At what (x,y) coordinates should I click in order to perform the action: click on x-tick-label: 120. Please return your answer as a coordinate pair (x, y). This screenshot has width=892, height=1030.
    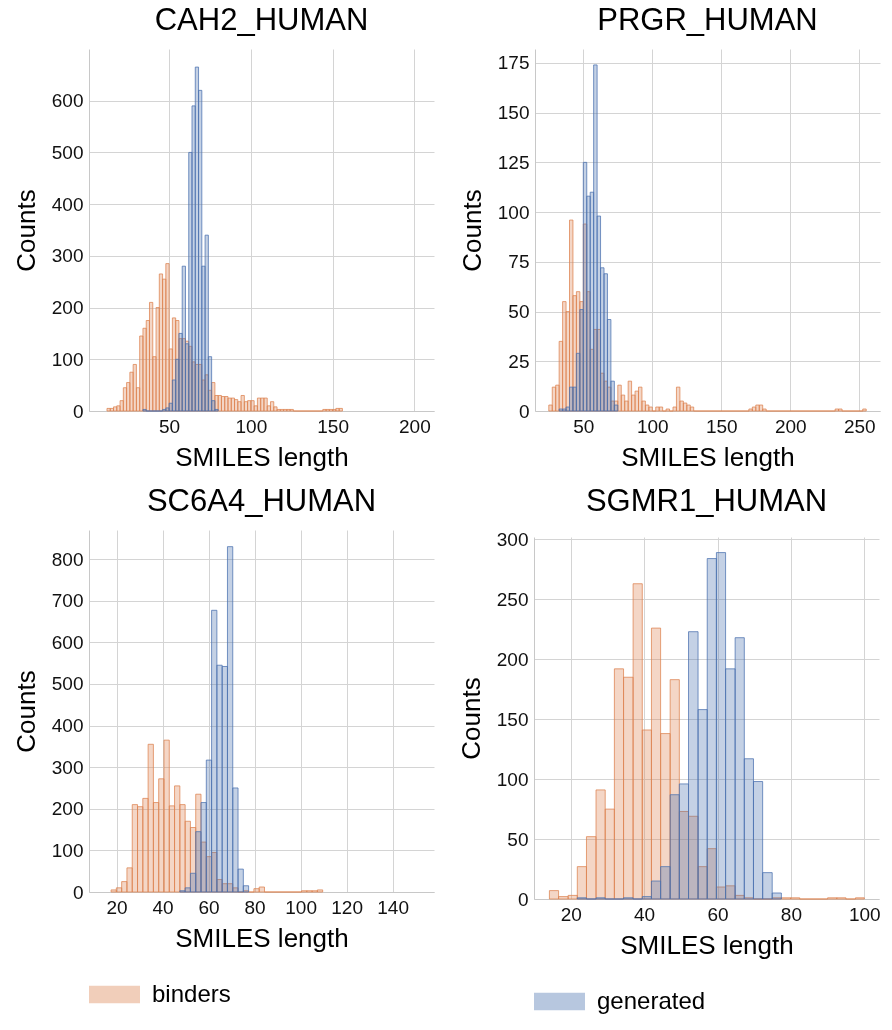
    Looking at the image, I should click on (346, 907).